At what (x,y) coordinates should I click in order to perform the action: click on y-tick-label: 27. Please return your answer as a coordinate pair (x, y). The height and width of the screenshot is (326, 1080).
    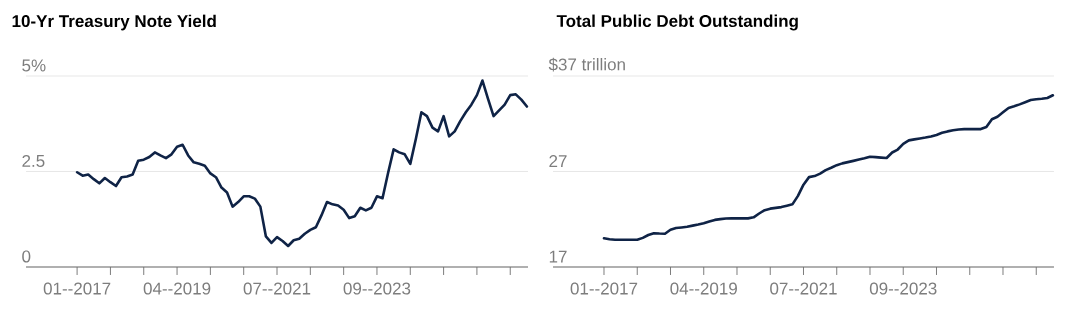
    Looking at the image, I should click on (558, 161).